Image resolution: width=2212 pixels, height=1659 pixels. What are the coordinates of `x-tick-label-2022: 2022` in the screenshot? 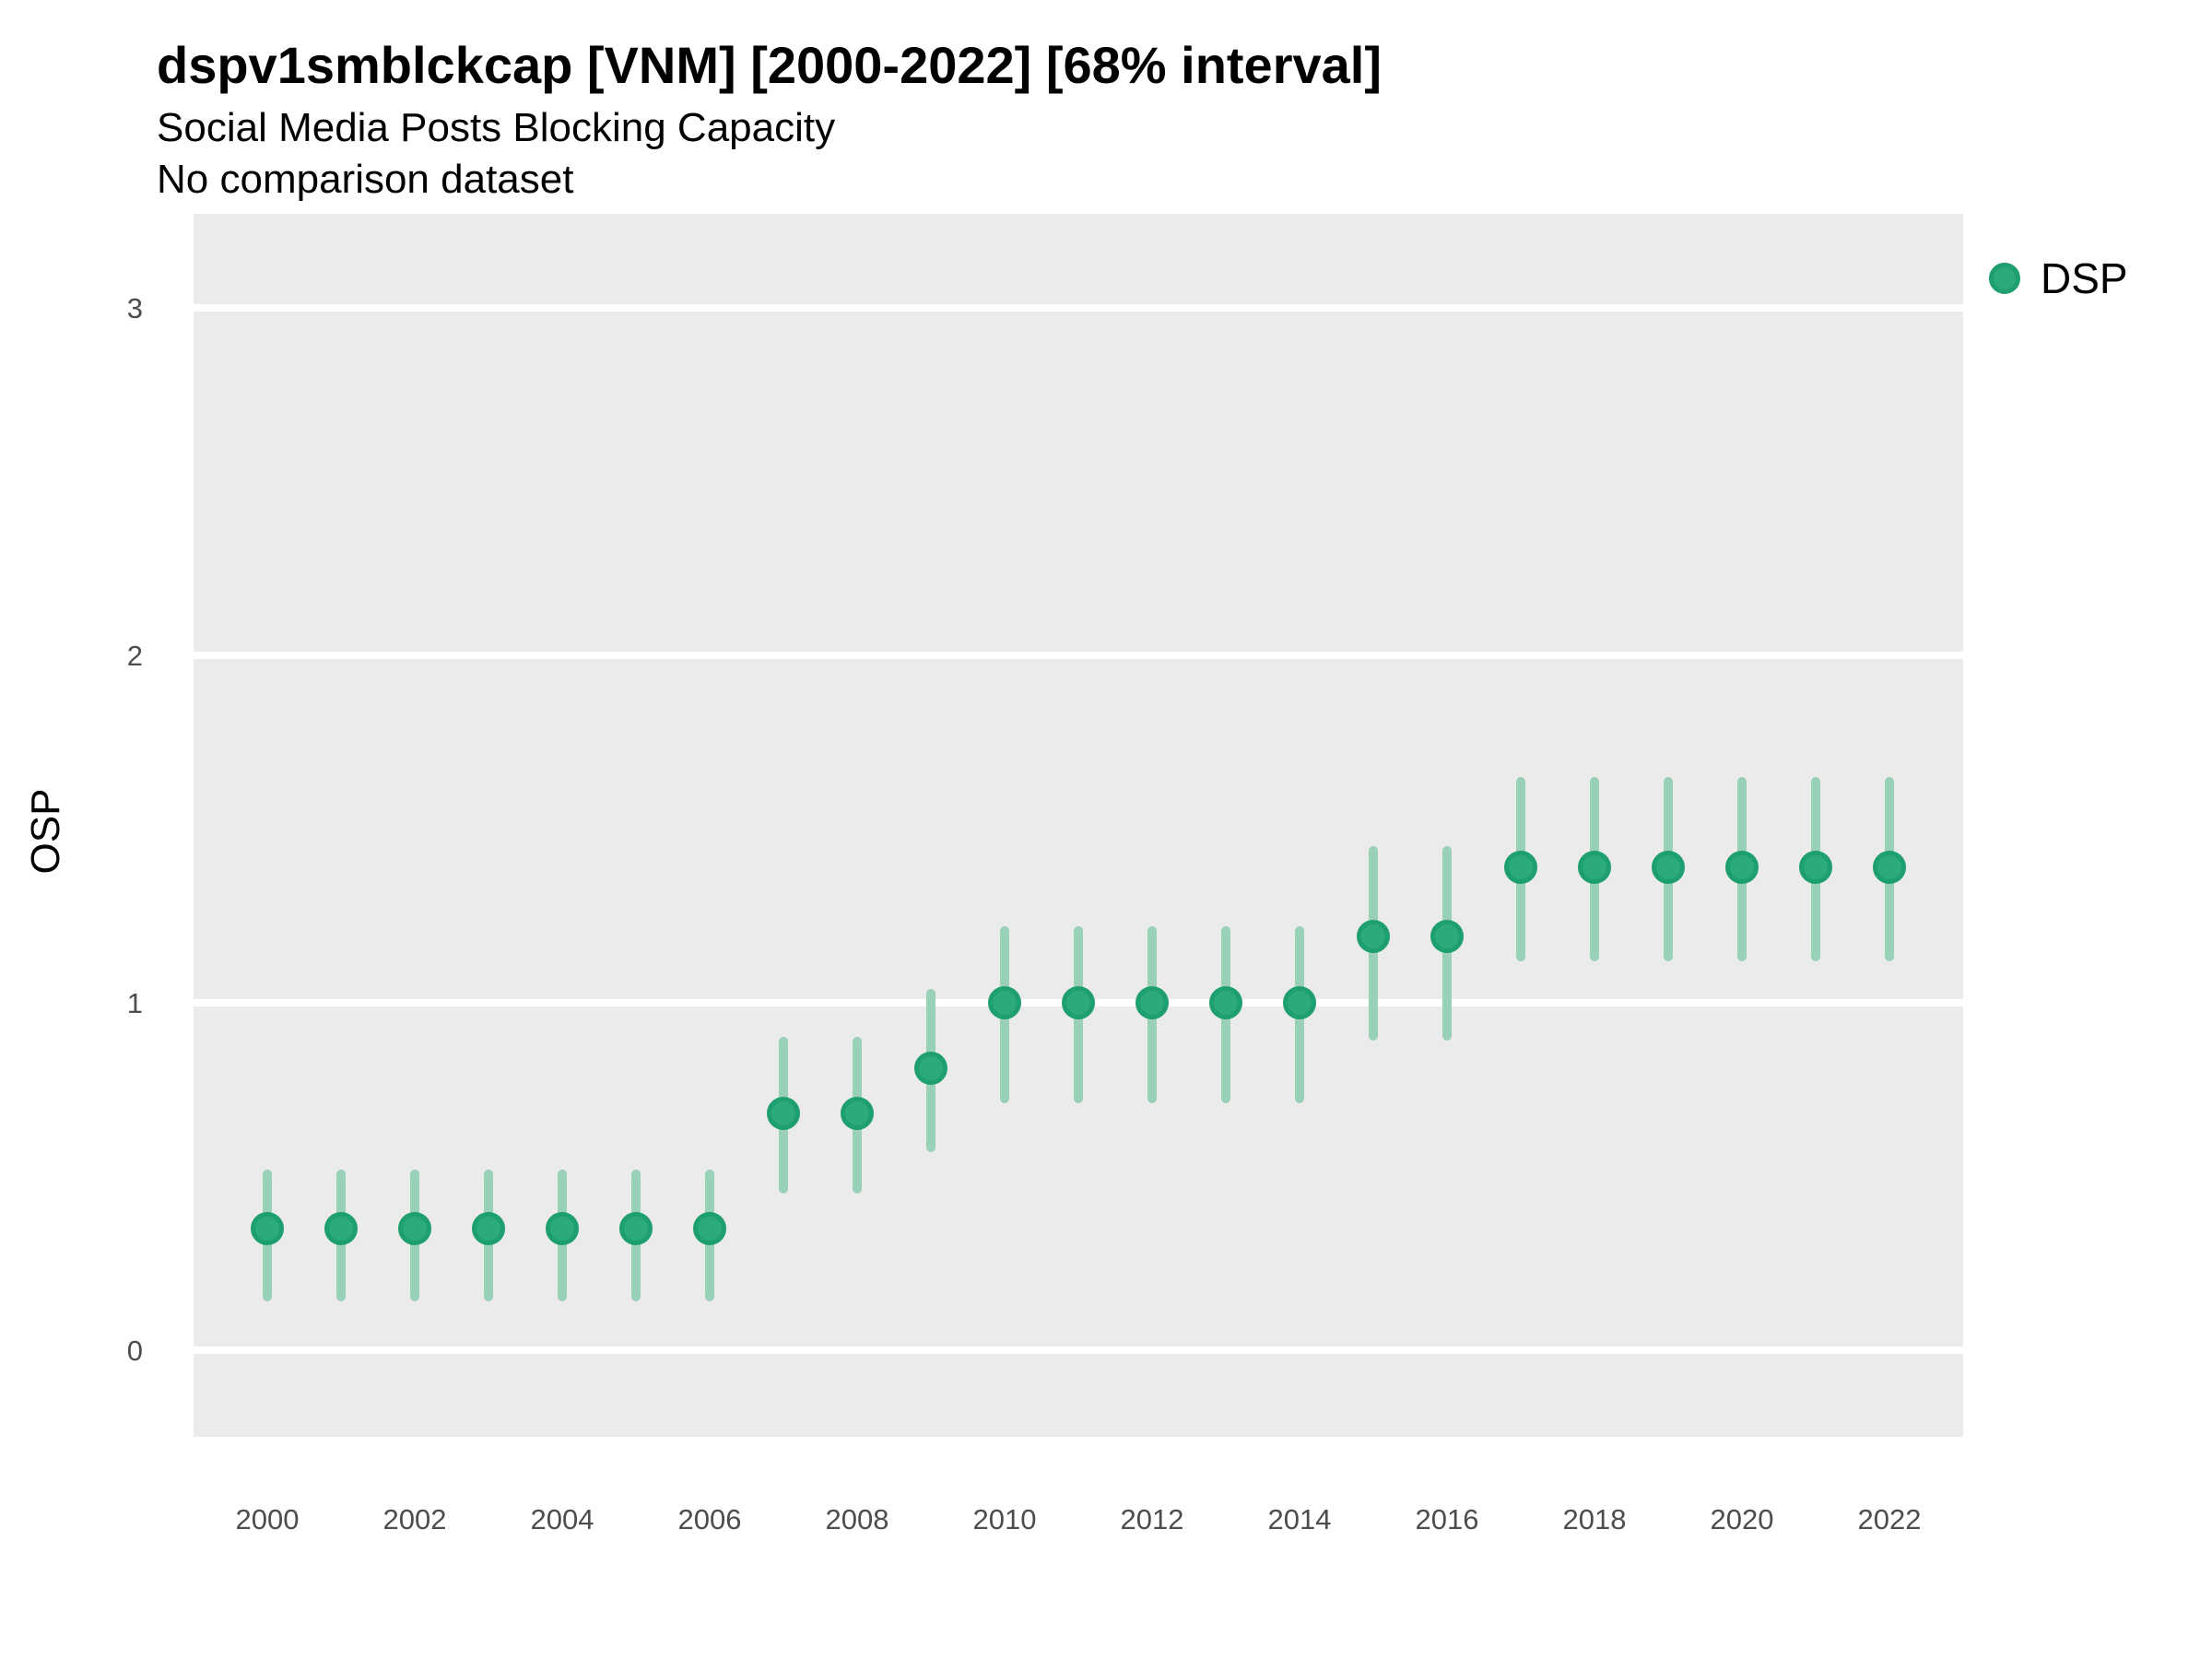 It's located at (1889, 1519).